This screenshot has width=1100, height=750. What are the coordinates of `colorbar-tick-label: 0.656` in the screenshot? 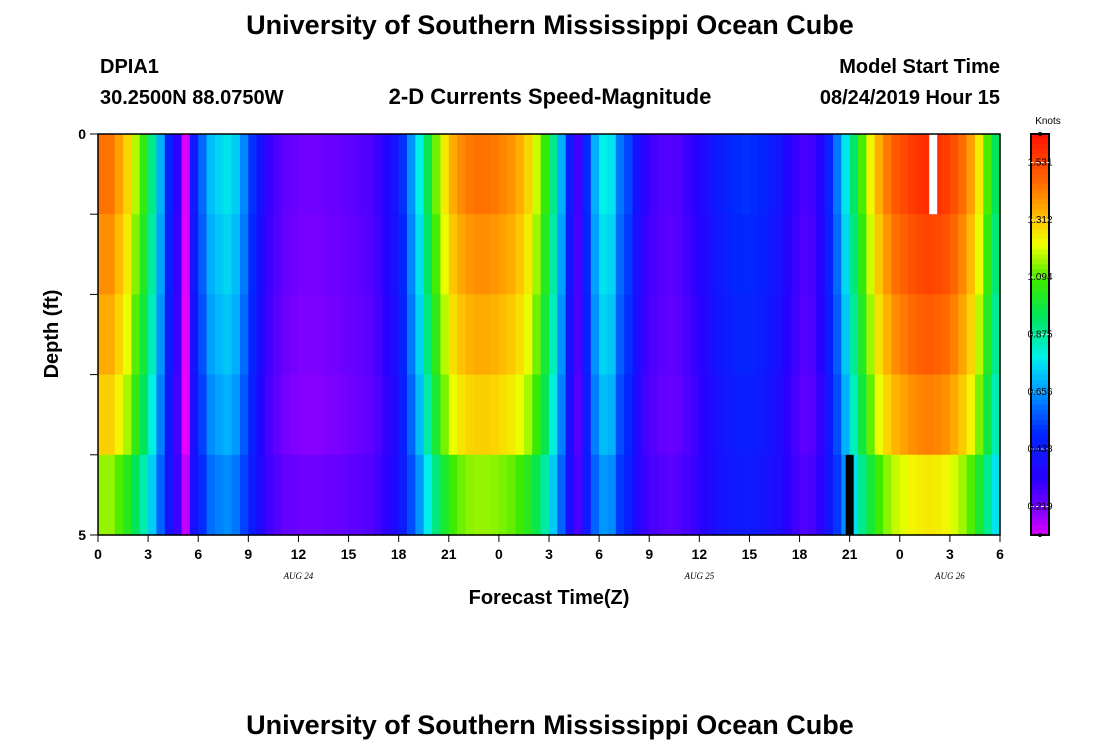 It's located at (1039, 392).